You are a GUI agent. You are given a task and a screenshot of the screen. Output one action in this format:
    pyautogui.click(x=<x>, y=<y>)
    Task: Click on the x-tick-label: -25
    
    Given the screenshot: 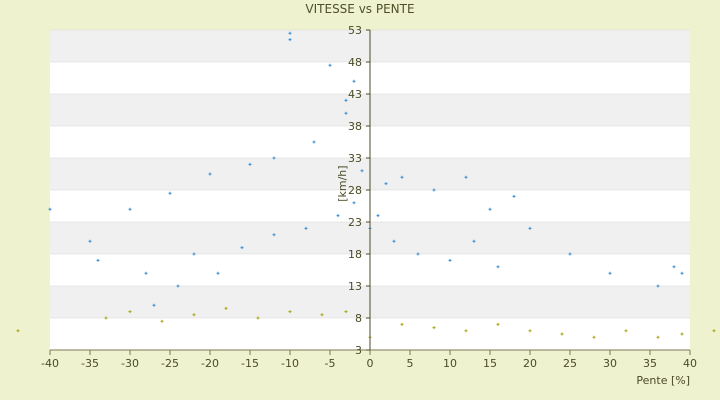 What is the action you would take?
    pyautogui.click(x=170, y=363)
    